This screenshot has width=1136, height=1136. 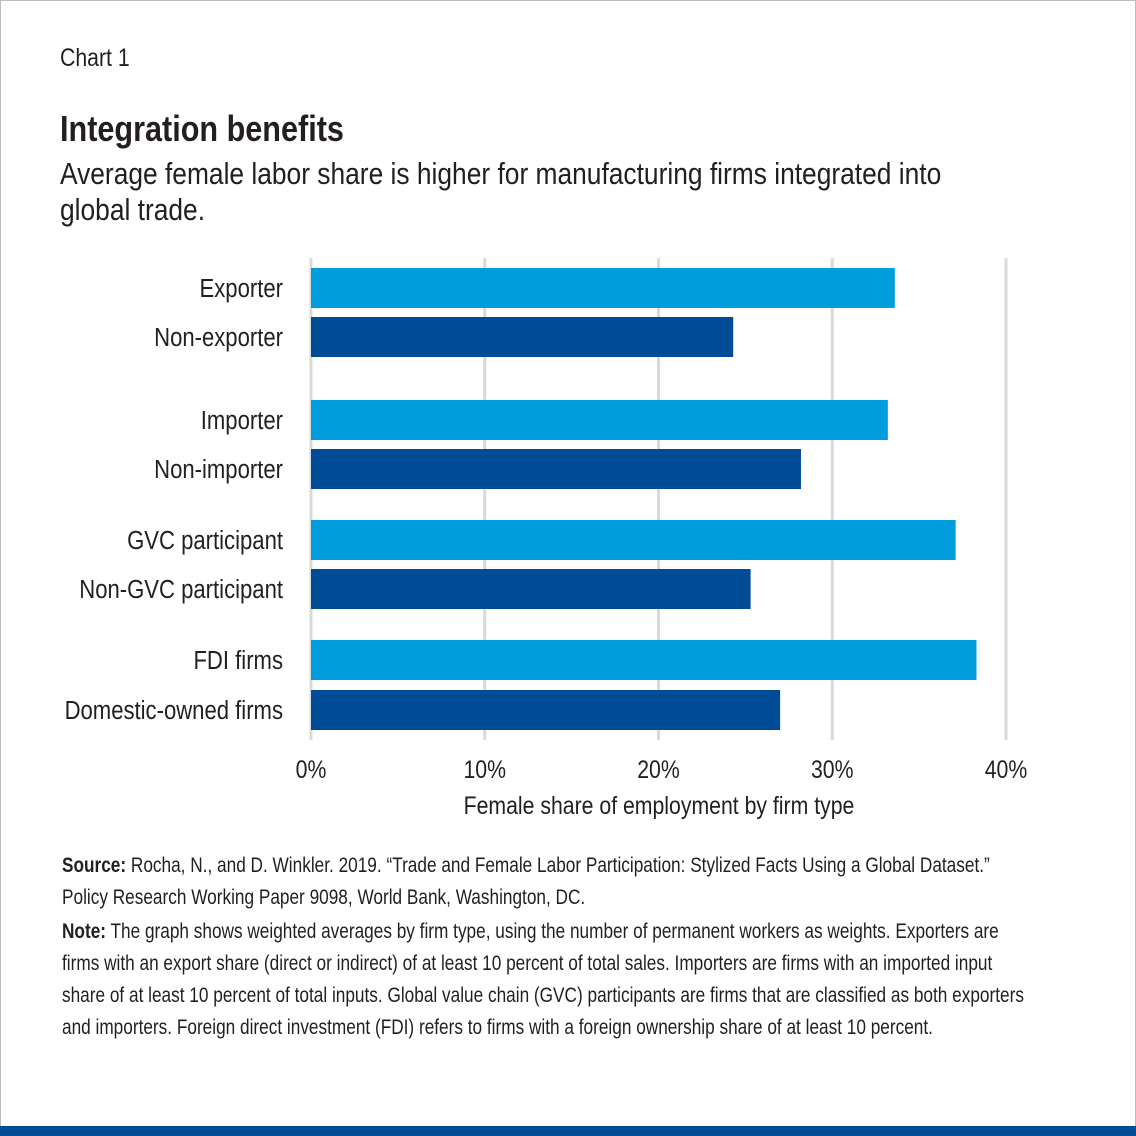 I want to click on category-label: Domestic-owned firms, so click(x=174, y=710).